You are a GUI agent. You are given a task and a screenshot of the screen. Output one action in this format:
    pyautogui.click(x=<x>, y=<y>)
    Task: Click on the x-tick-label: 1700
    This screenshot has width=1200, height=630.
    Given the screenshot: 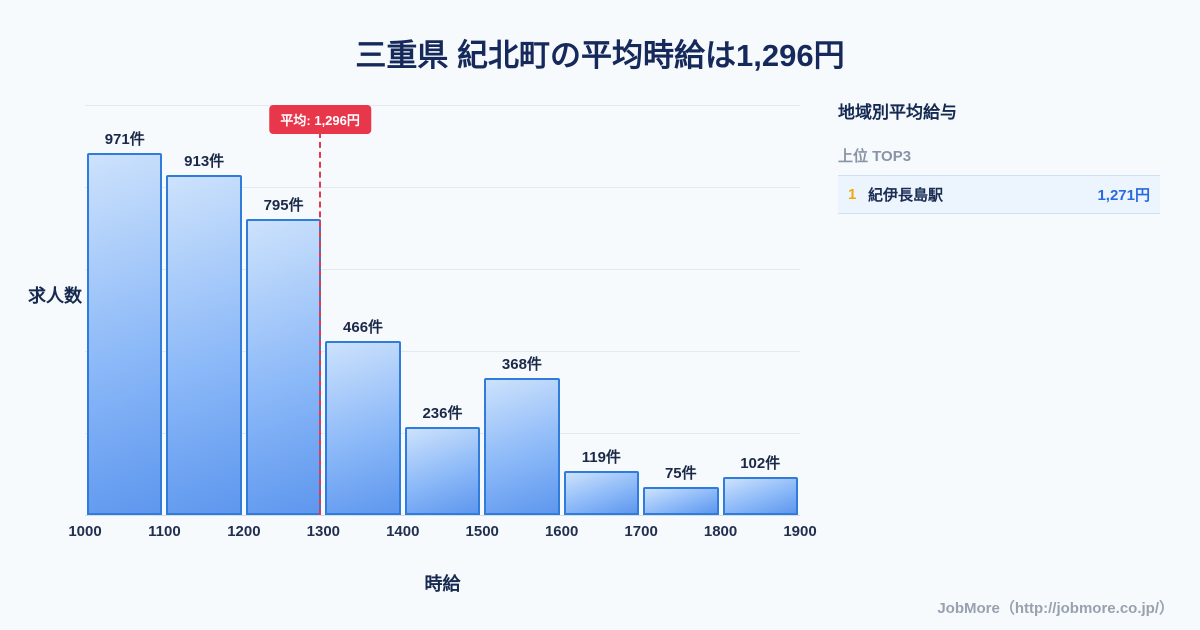 What is the action you would take?
    pyautogui.click(x=641, y=531)
    